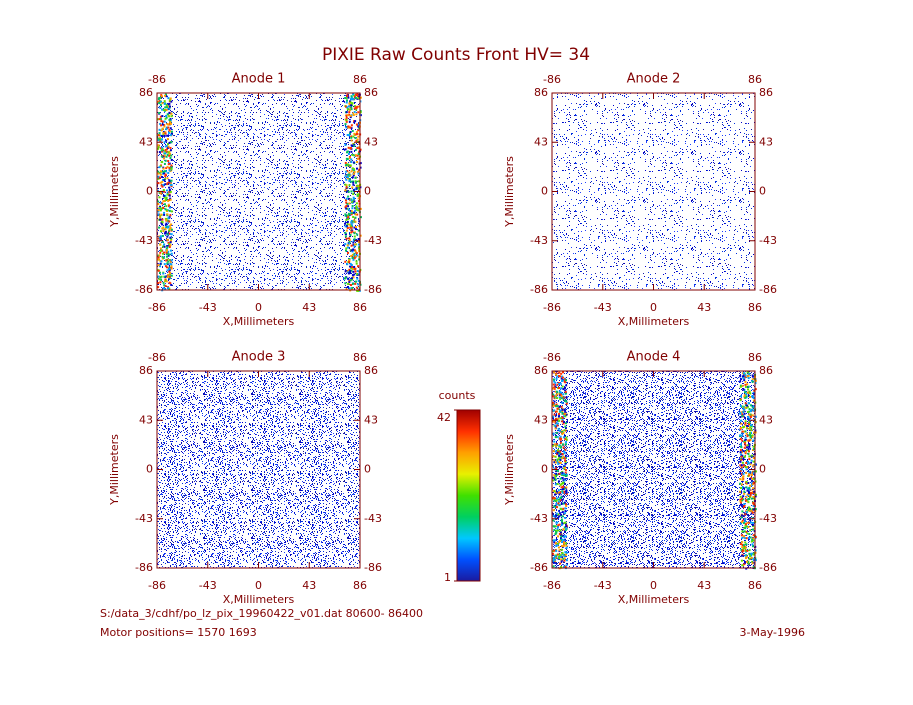  What do you see at coordinates (768, 289) in the screenshot?
I see `y-tick-label: -86` at bounding box center [768, 289].